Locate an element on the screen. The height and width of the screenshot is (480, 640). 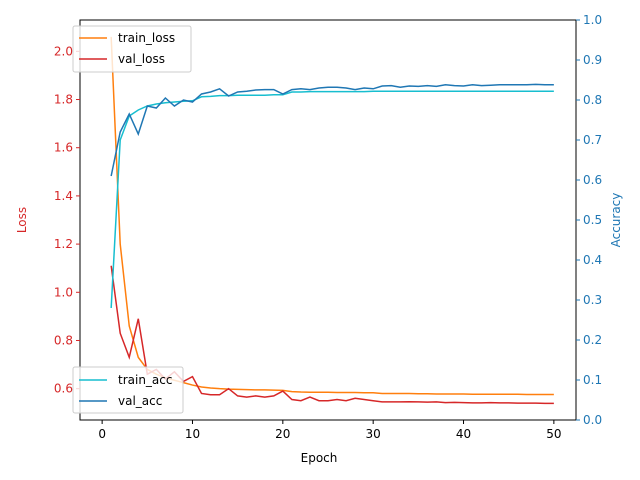
left-y-tick-label: 1.8 is located at coordinates (63, 100).